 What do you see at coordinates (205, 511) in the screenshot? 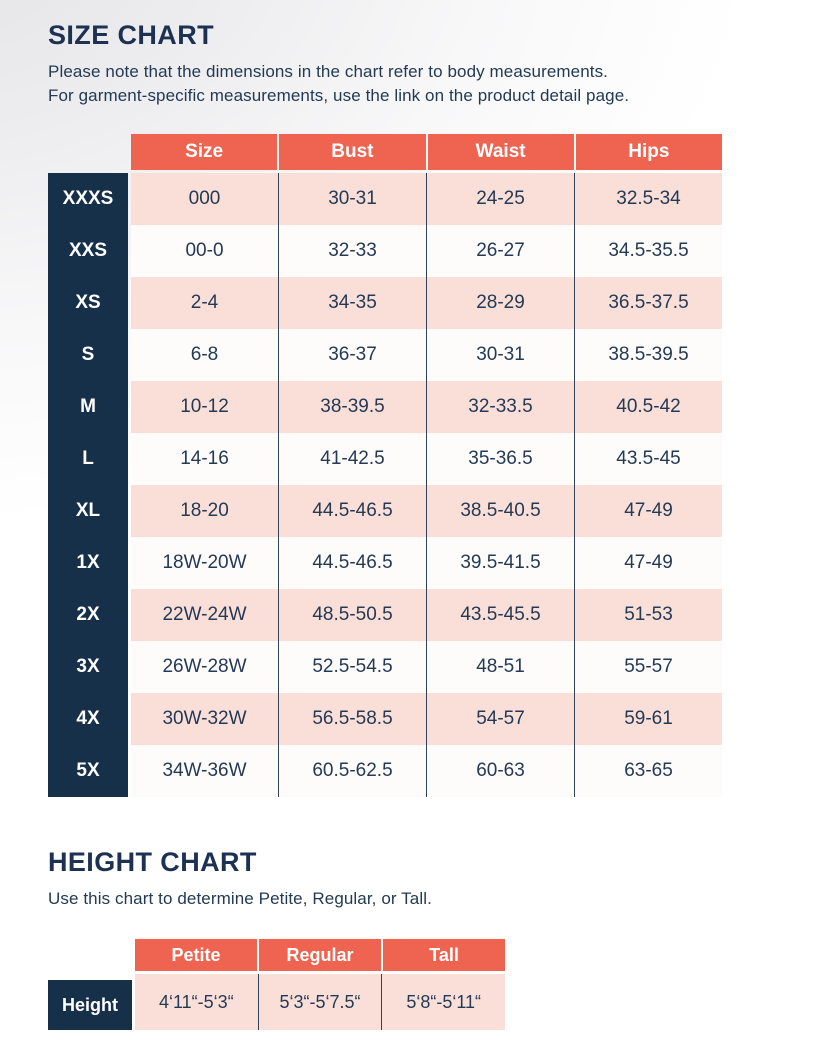
I see `table-cell: 18-20` at bounding box center [205, 511].